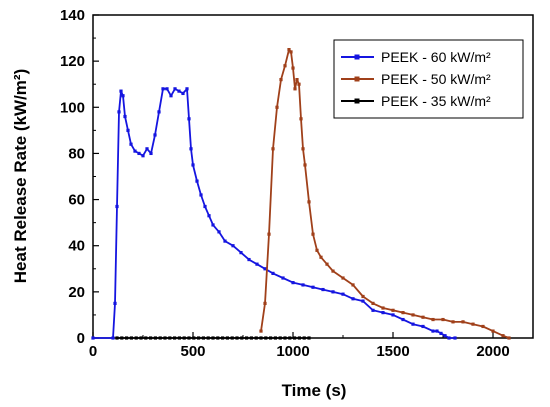 Image resolution: width=550 pixels, height=407 pixels. What do you see at coordinates (72, 61) in the screenshot?
I see `y-tick-label: 120` at bounding box center [72, 61].